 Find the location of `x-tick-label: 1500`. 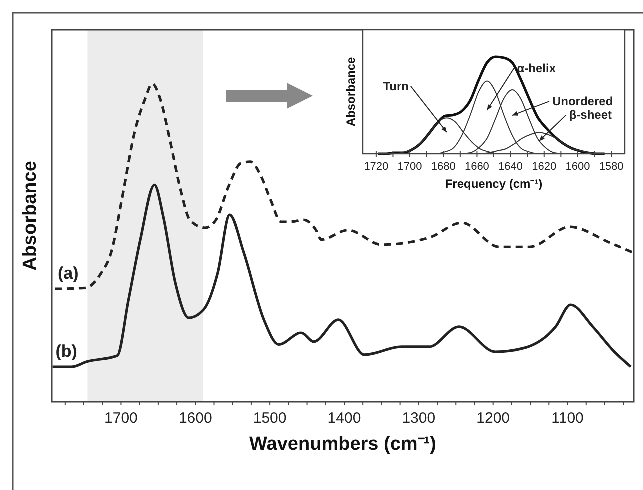

x-tick-label: 1500 is located at coordinates (270, 418).